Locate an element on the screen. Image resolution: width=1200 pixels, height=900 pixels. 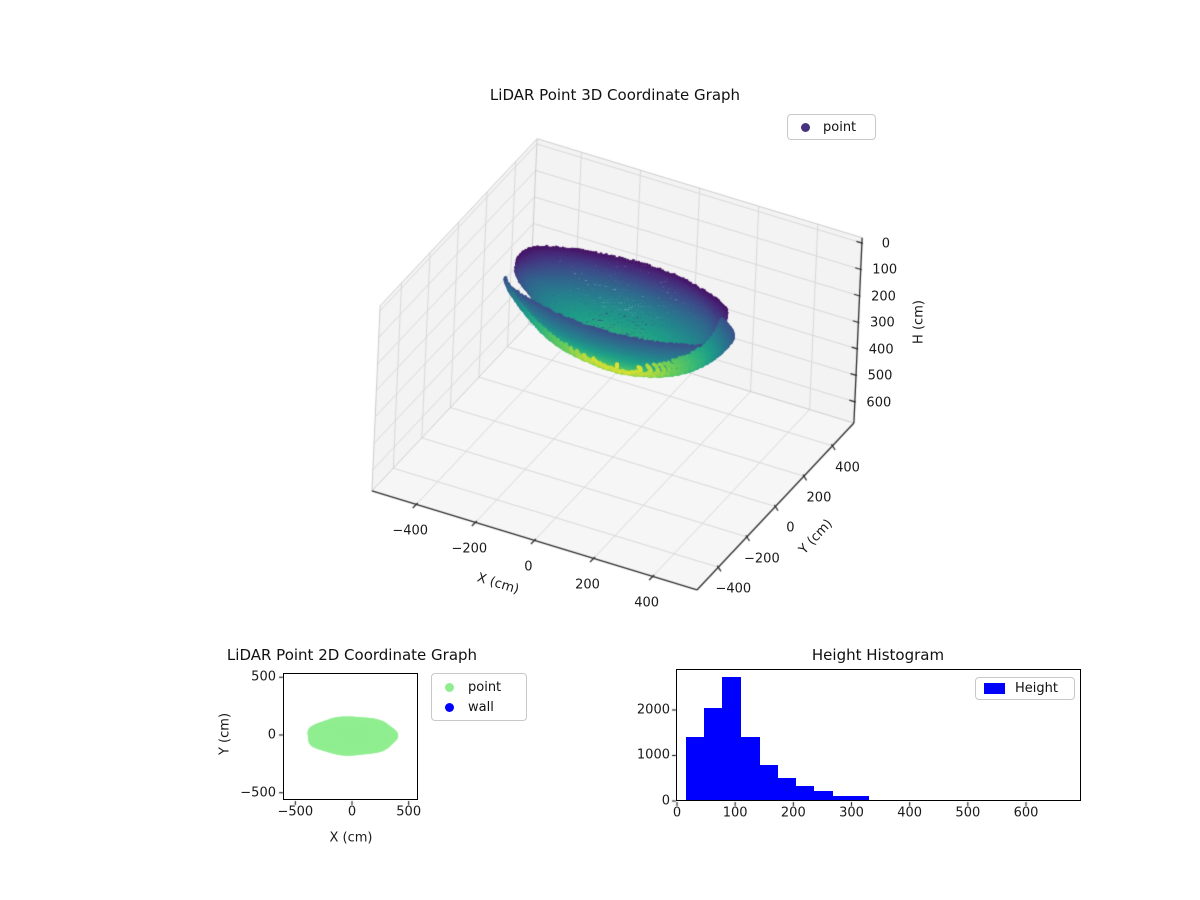
plot2d-y-tick-label: 0 is located at coordinates (271, 735).